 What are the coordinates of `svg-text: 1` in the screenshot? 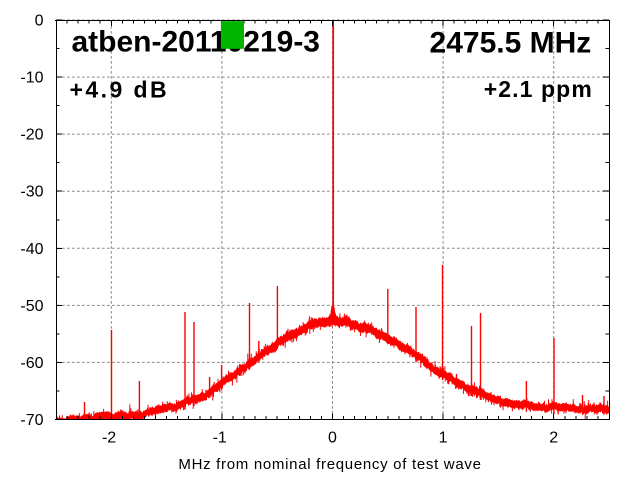 It's located at (443, 438).